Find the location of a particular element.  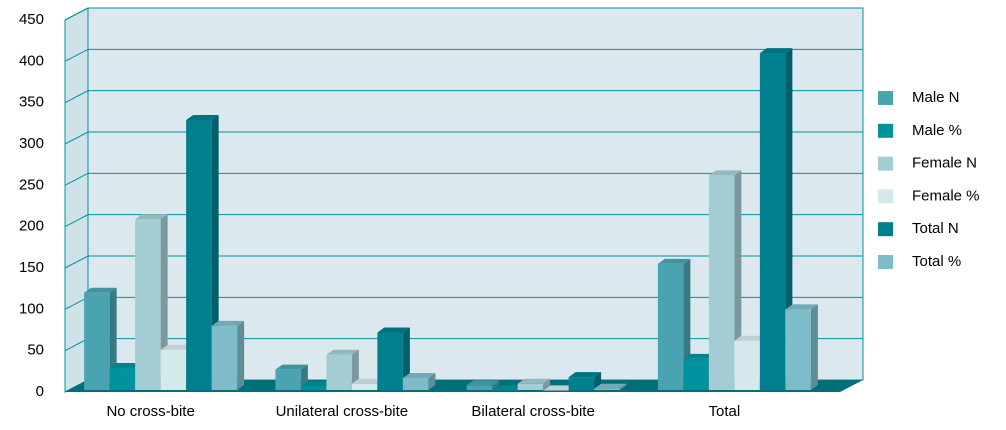

y-tick-label: 300 is located at coordinates (31, 143).